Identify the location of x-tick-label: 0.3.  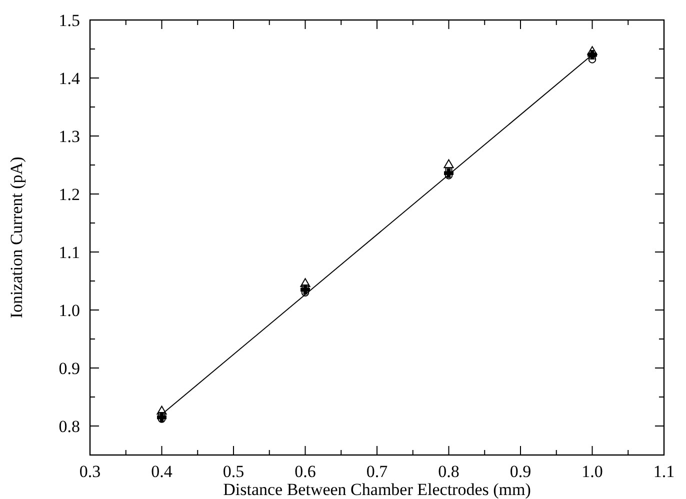
(90, 471).